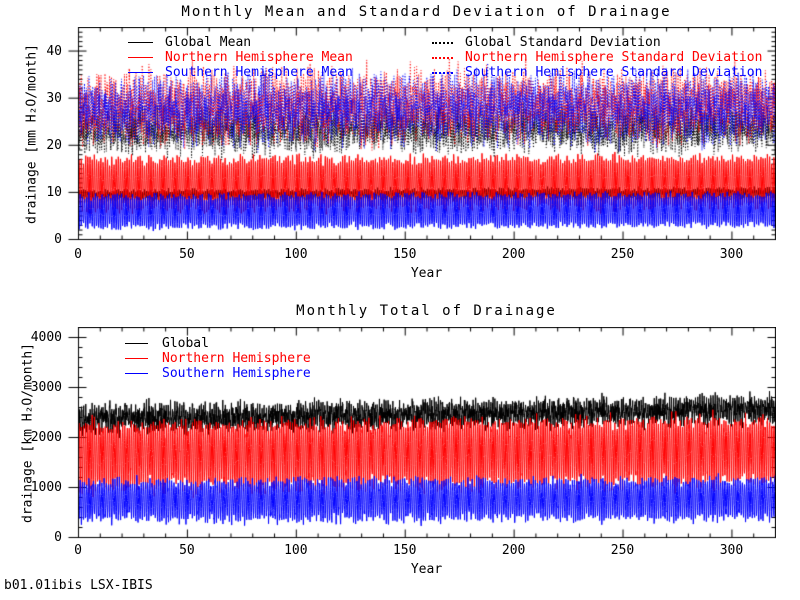  What do you see at coordinates (236, 358) in the screenshot?
I see `legend-label: Northern Hemisphere` at bounding box center [236, 358].